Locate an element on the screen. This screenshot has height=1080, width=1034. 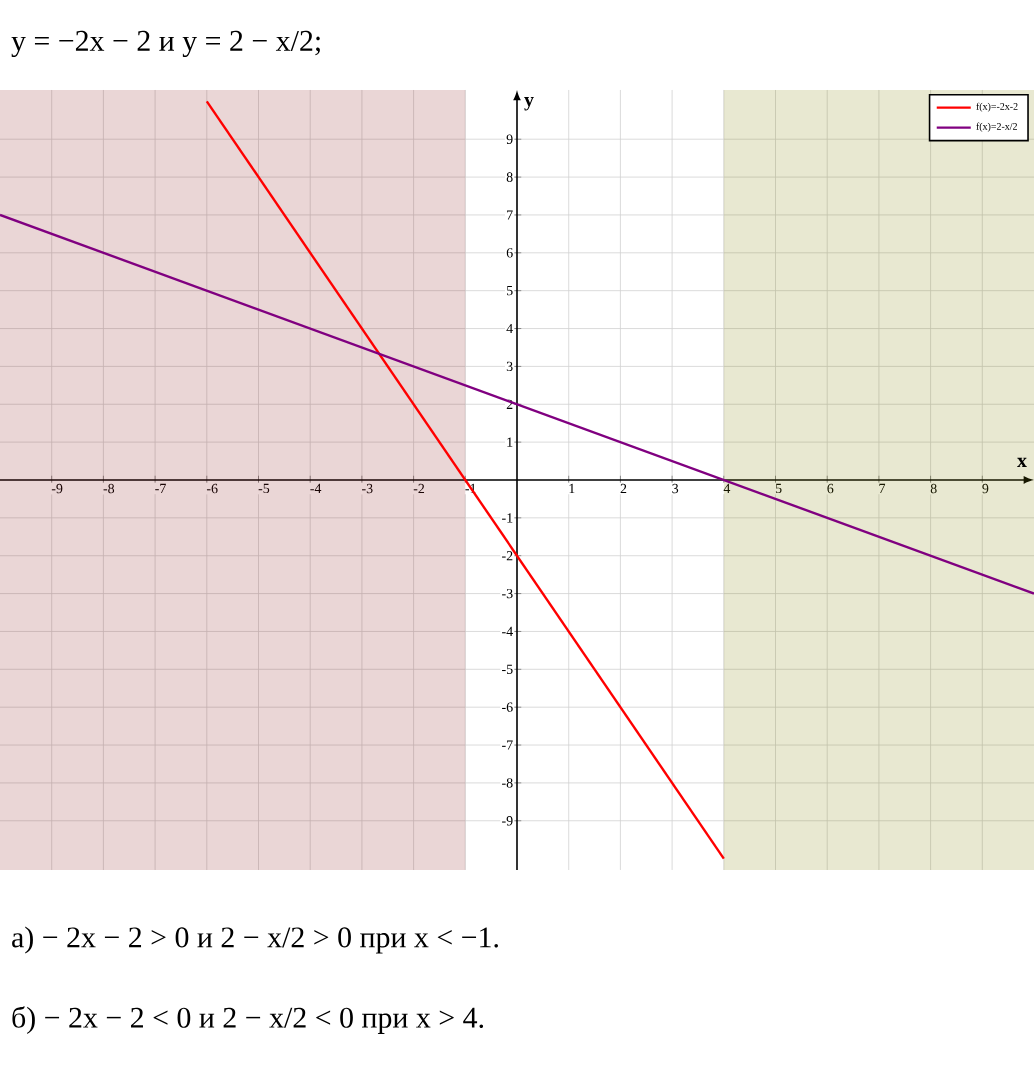
y-axis-title: y is located at coordinates (529, 104).